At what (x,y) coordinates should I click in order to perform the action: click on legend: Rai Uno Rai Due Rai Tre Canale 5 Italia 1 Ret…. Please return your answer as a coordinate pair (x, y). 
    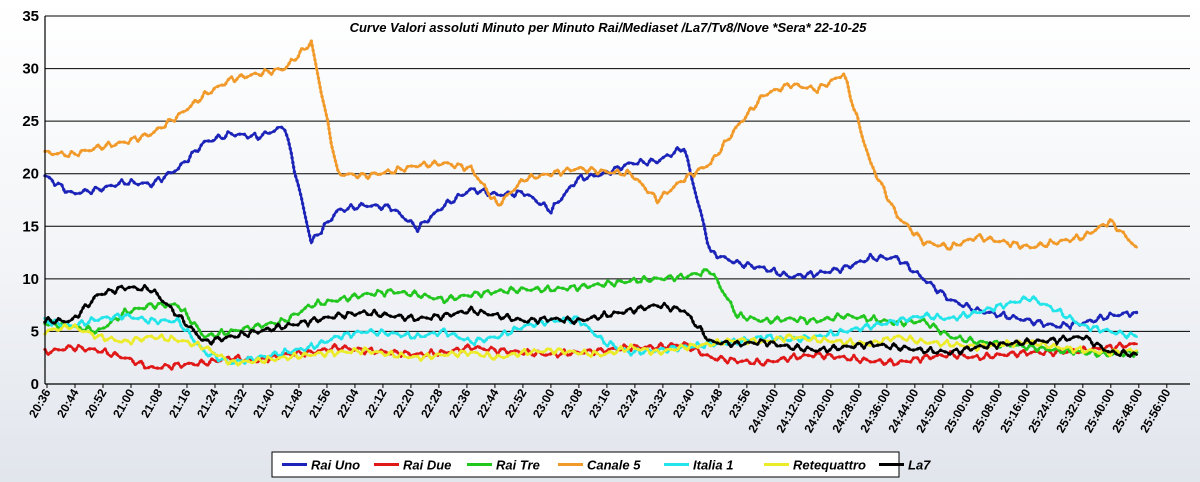
    Looking at the image, I should click on (601, 464).